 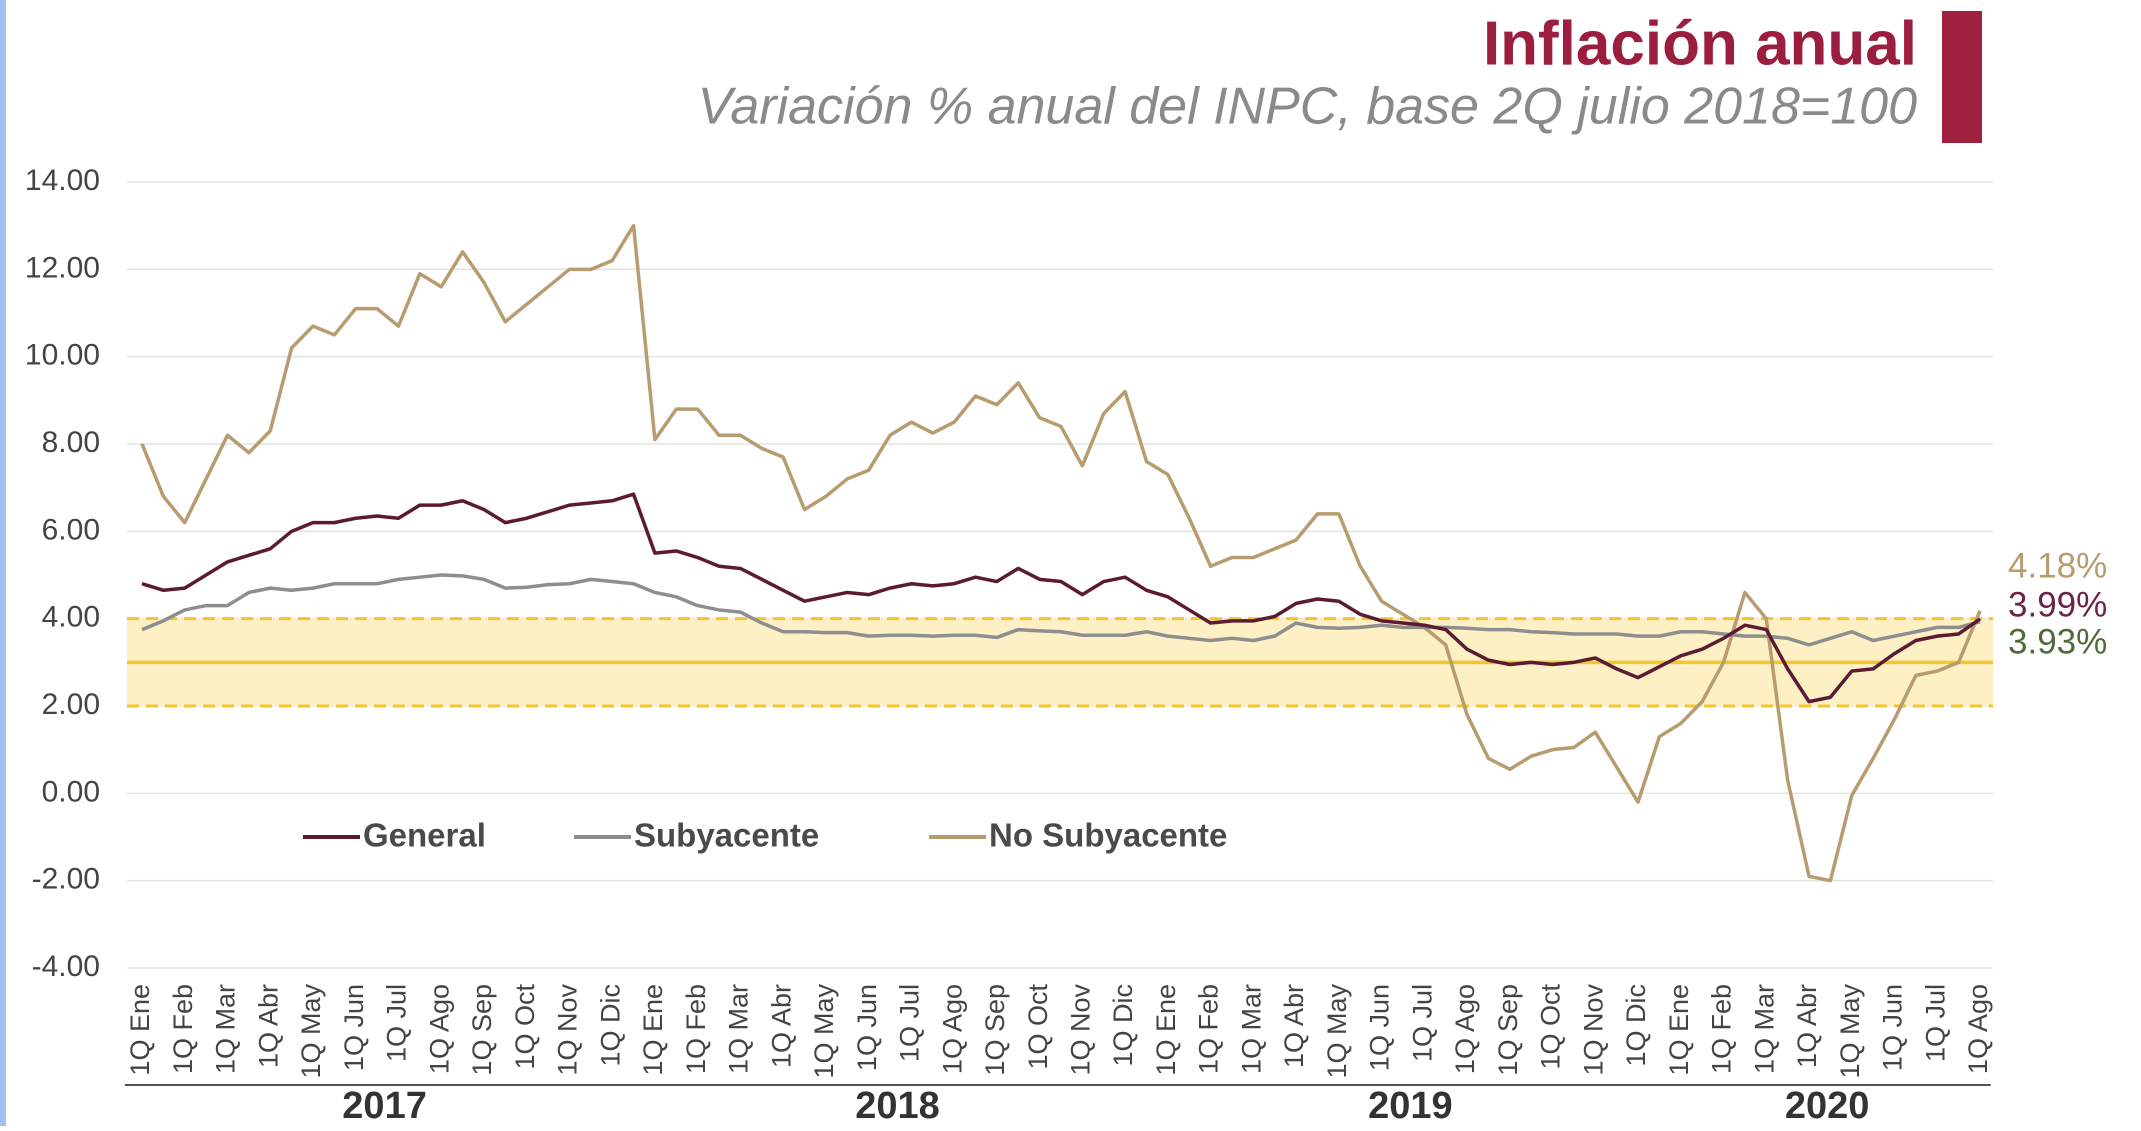 I want to click on value-label: 3.99%, so click(x=2057, y=604).